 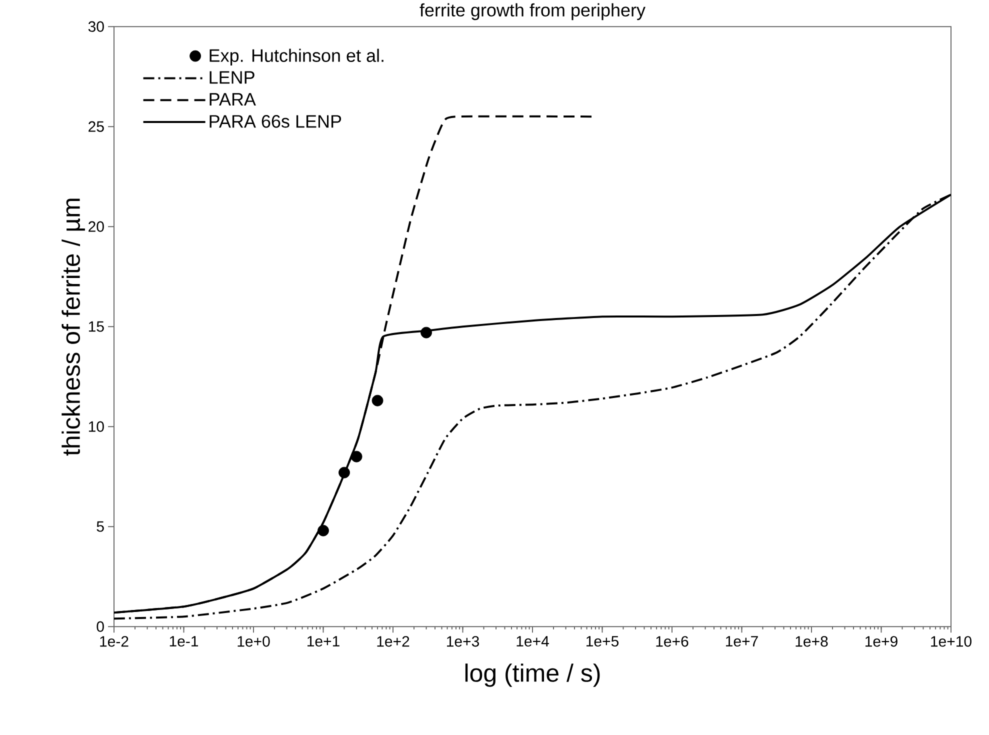 What do you see at coordinates (96, 226) in the screenshot?
I see `y-tick-label: 20` at bounding box center [96, 226].